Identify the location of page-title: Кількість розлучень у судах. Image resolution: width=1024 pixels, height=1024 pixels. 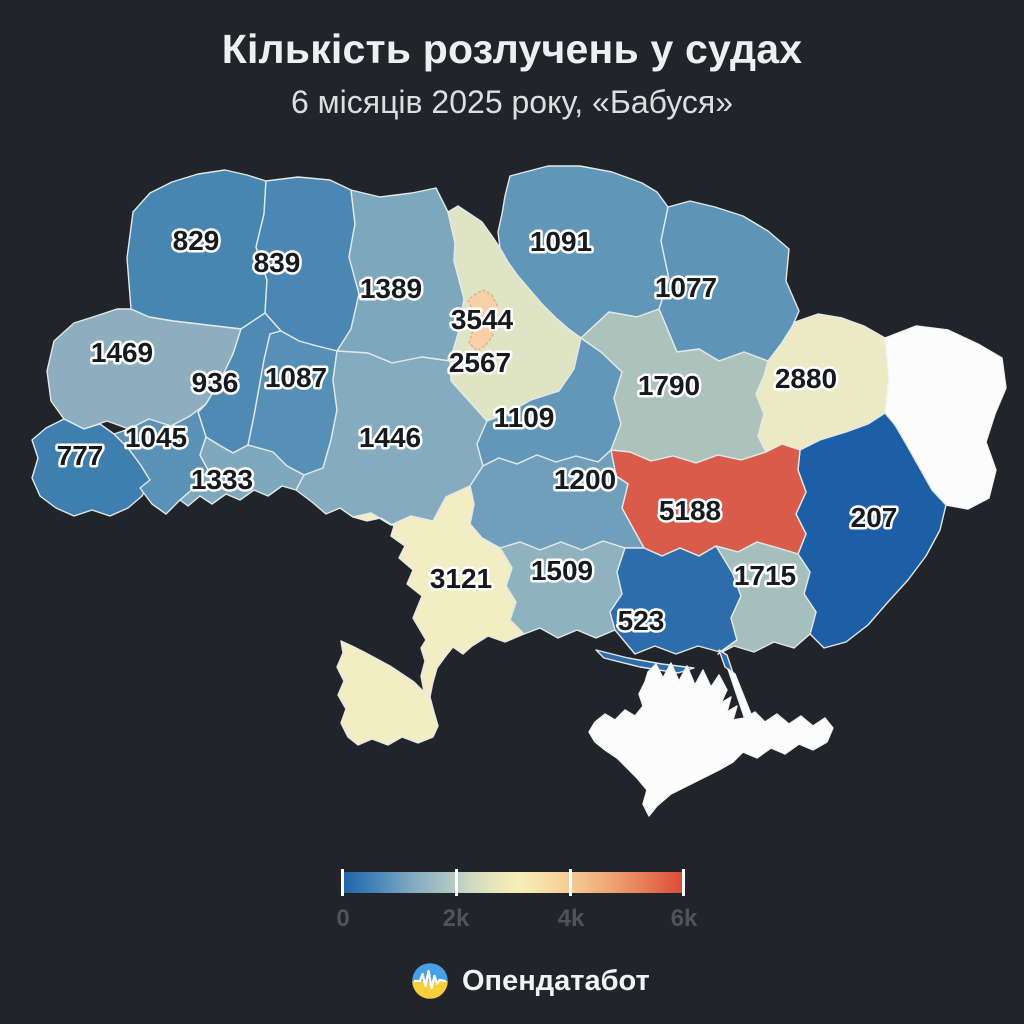
(512, 49).